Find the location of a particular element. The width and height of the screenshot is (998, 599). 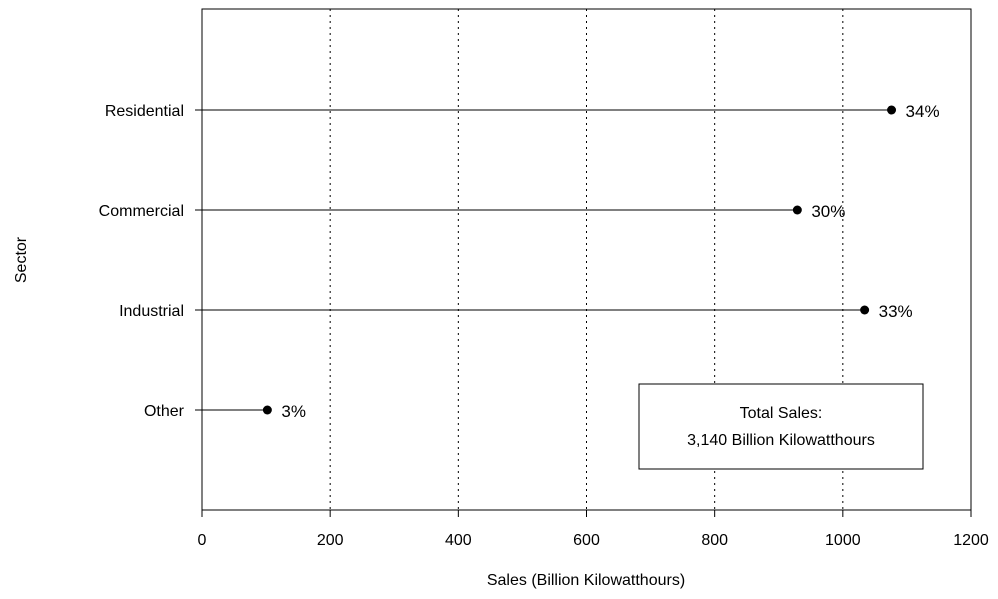

category-label: Residential is located at coordinates (144, 111).